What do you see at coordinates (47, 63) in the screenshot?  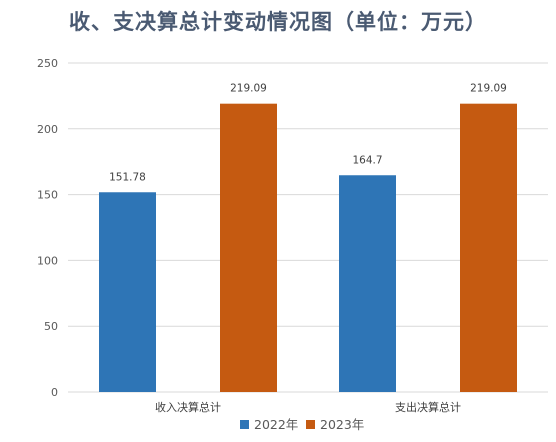 I see `y-tick-label: 250` at bounding box center [47, 63].